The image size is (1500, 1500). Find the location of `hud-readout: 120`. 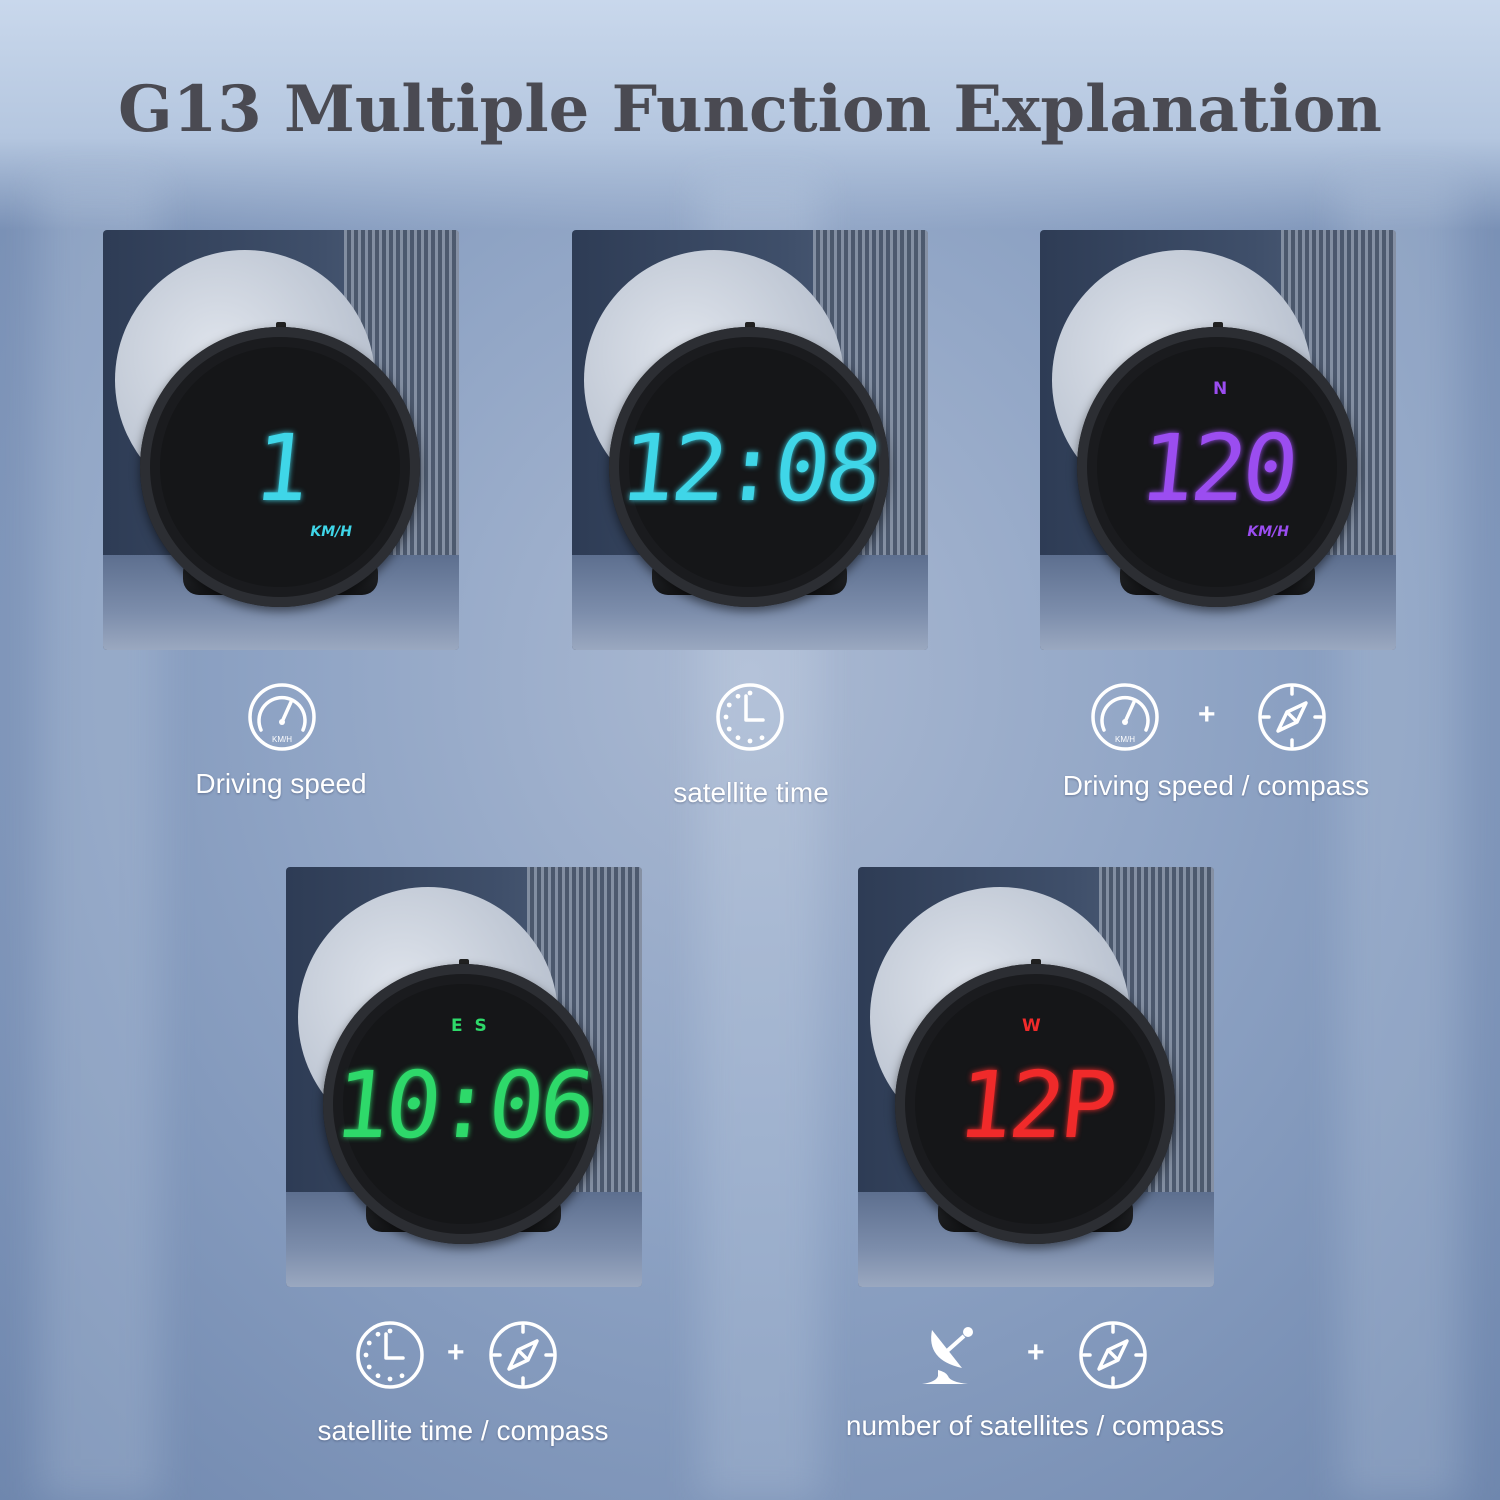

hud-readout: 120 is located at coordinates (1217, 468).